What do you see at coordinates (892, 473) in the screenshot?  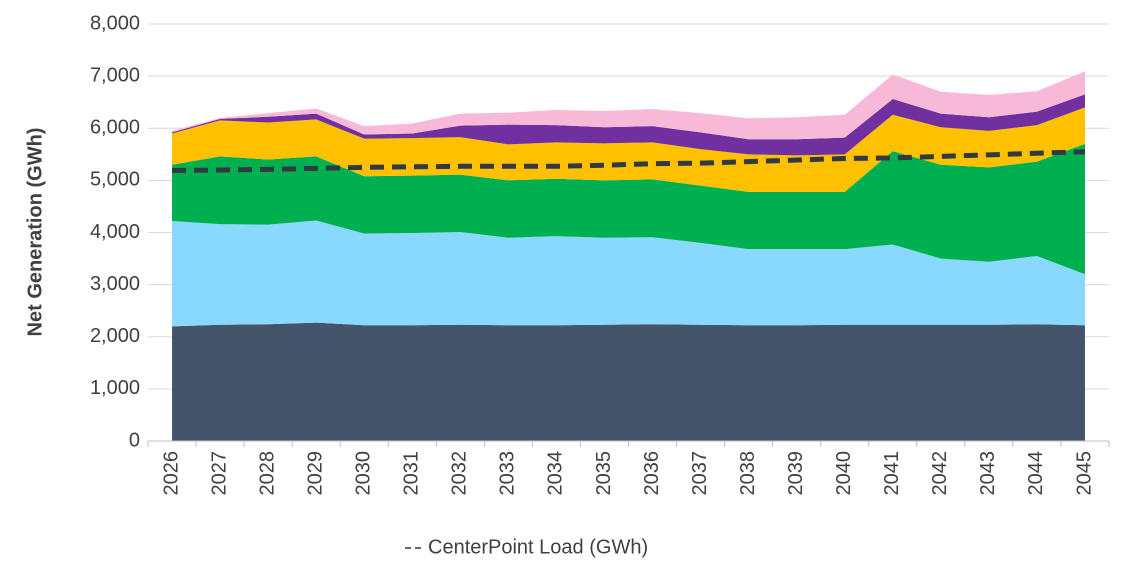 I see `x-tick-label: 2041` at bounding box center [892, 473].